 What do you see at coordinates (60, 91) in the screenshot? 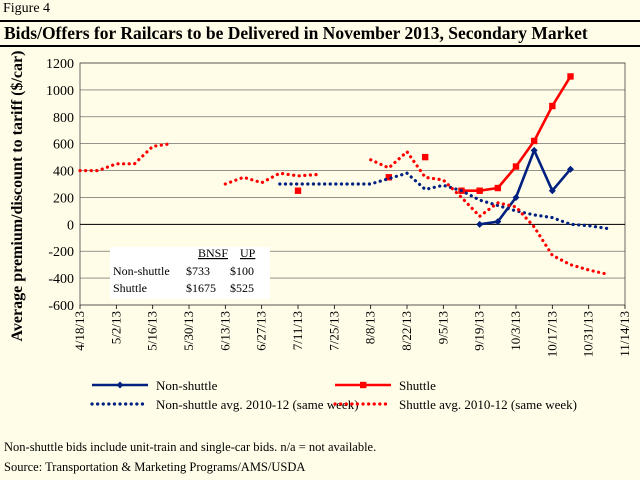
I see `y-tick-label: 1000` at bounding box center [60, 91].